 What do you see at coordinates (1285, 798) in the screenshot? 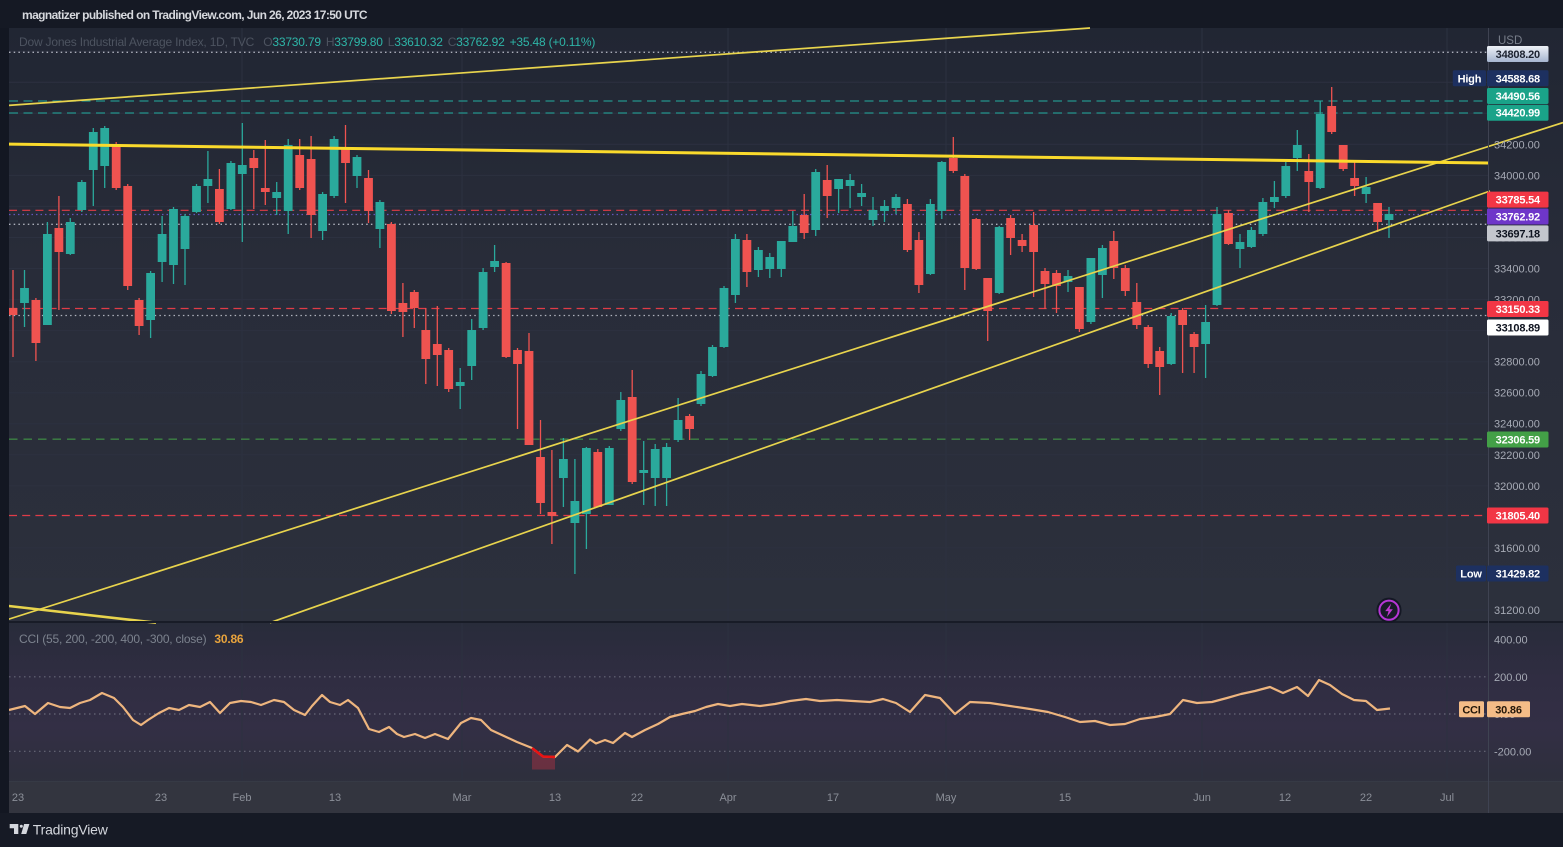
I see `svg-text: 12` at bounding box center [1285, 798].